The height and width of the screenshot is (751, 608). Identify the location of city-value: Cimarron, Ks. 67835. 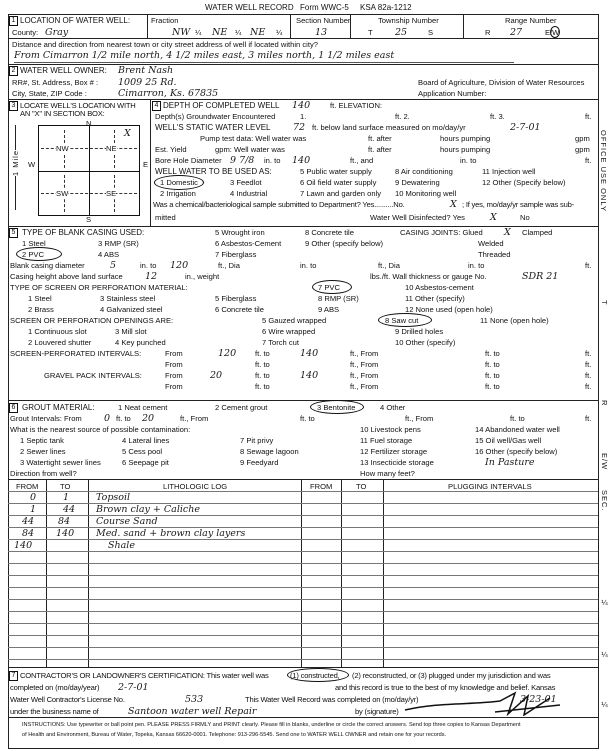
(168, 93).